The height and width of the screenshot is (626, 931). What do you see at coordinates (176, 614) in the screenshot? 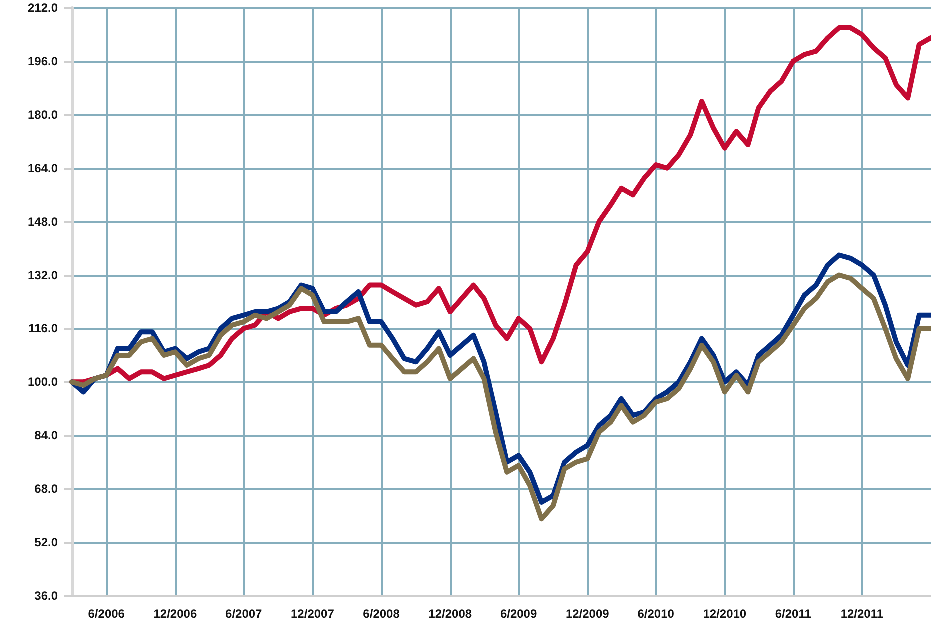
I see `x-tick-label: 12/2006` at bounding box center [176, 614].